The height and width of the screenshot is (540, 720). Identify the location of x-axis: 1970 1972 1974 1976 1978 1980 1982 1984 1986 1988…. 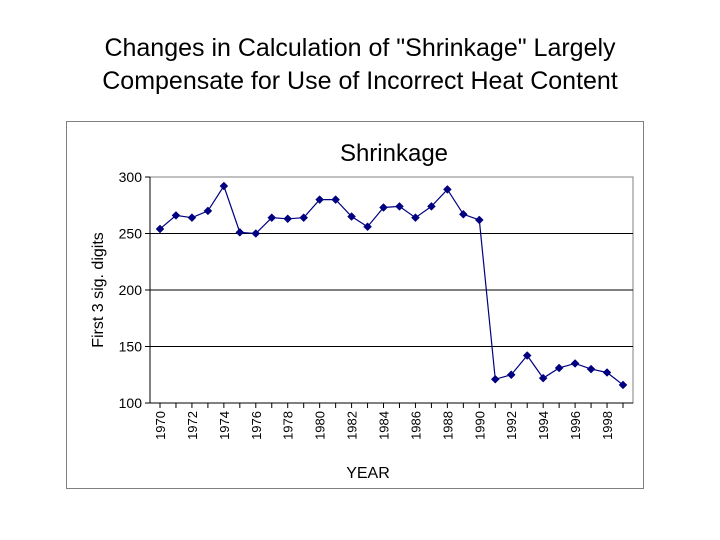
(391, 421).